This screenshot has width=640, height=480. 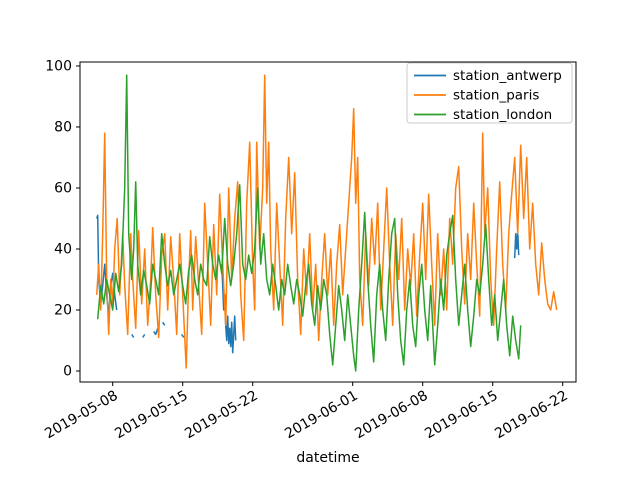 What do you see at coordinates (63, 249) in the screenshot?
I see `y-tick-label: 40` at bounding box center [63, 249].